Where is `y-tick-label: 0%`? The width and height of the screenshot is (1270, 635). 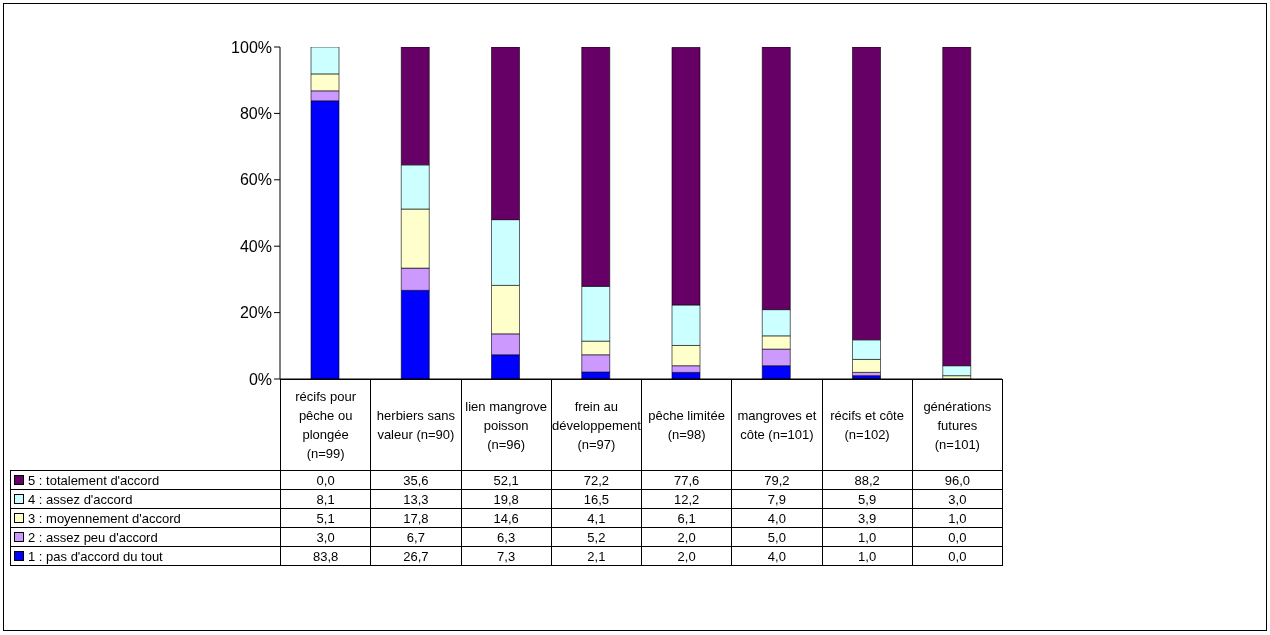
y-tick-label: 0% is located at coordinates (260, 379).